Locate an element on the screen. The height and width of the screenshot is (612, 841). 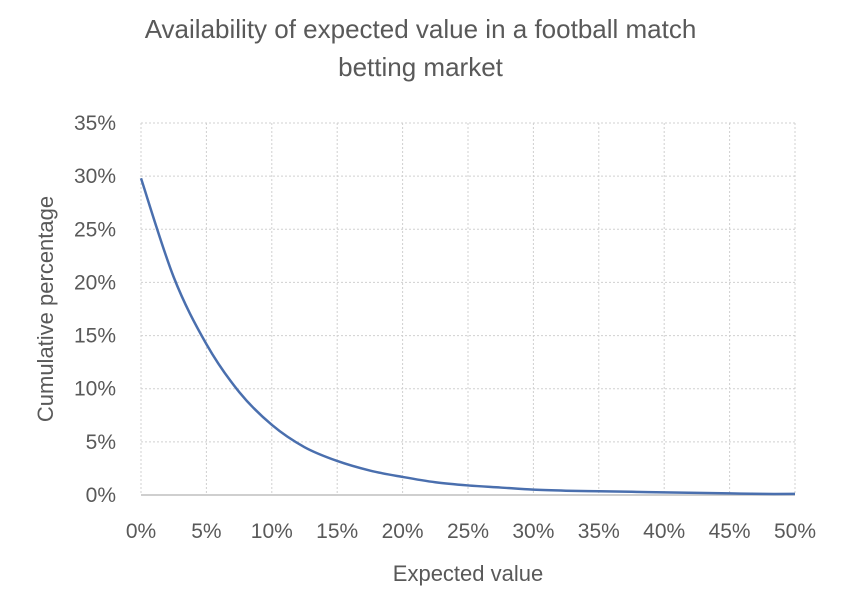
x-tick-label: 15% is located at coordinates (337, 531).